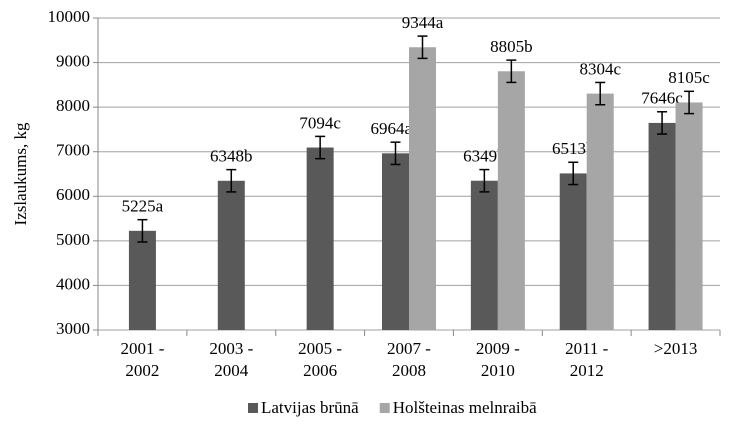  I want to click on data-label: 6513b, so click(573, 148).